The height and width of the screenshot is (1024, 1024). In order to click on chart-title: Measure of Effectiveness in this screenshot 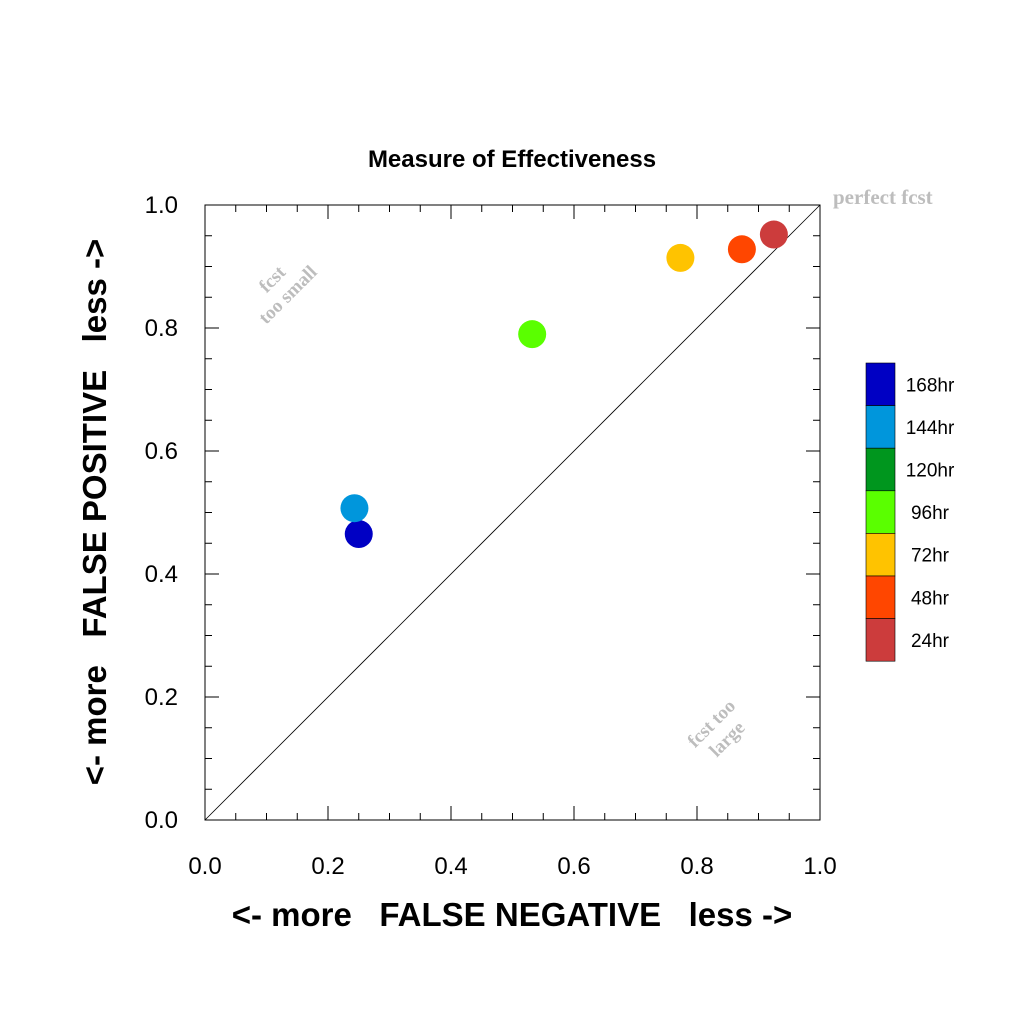, I will do `click(512, 159)`.